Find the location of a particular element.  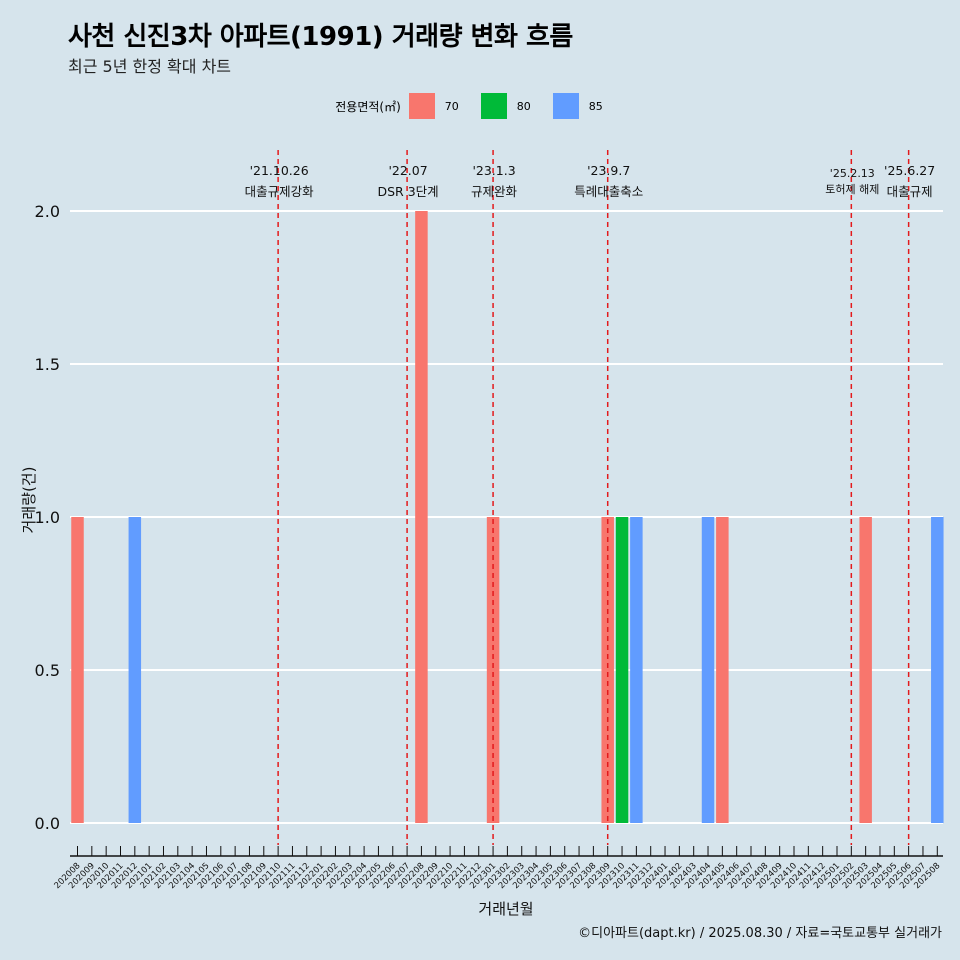

legend-label-70: 70 is located at coordinates (451, 106).